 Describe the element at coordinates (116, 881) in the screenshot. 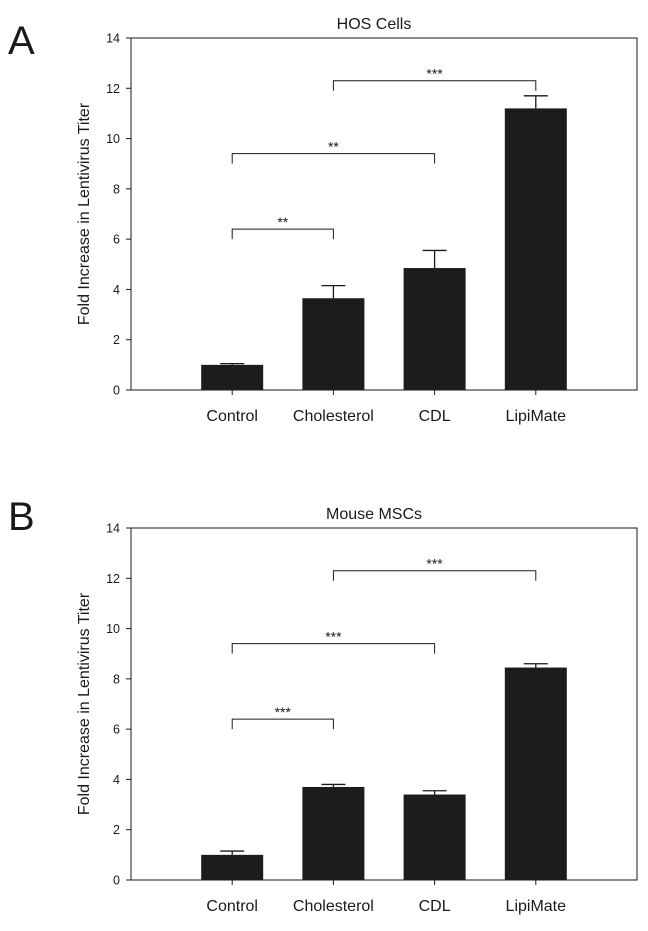

I see `panel-b-y-tick-label-0: 0` at that location.